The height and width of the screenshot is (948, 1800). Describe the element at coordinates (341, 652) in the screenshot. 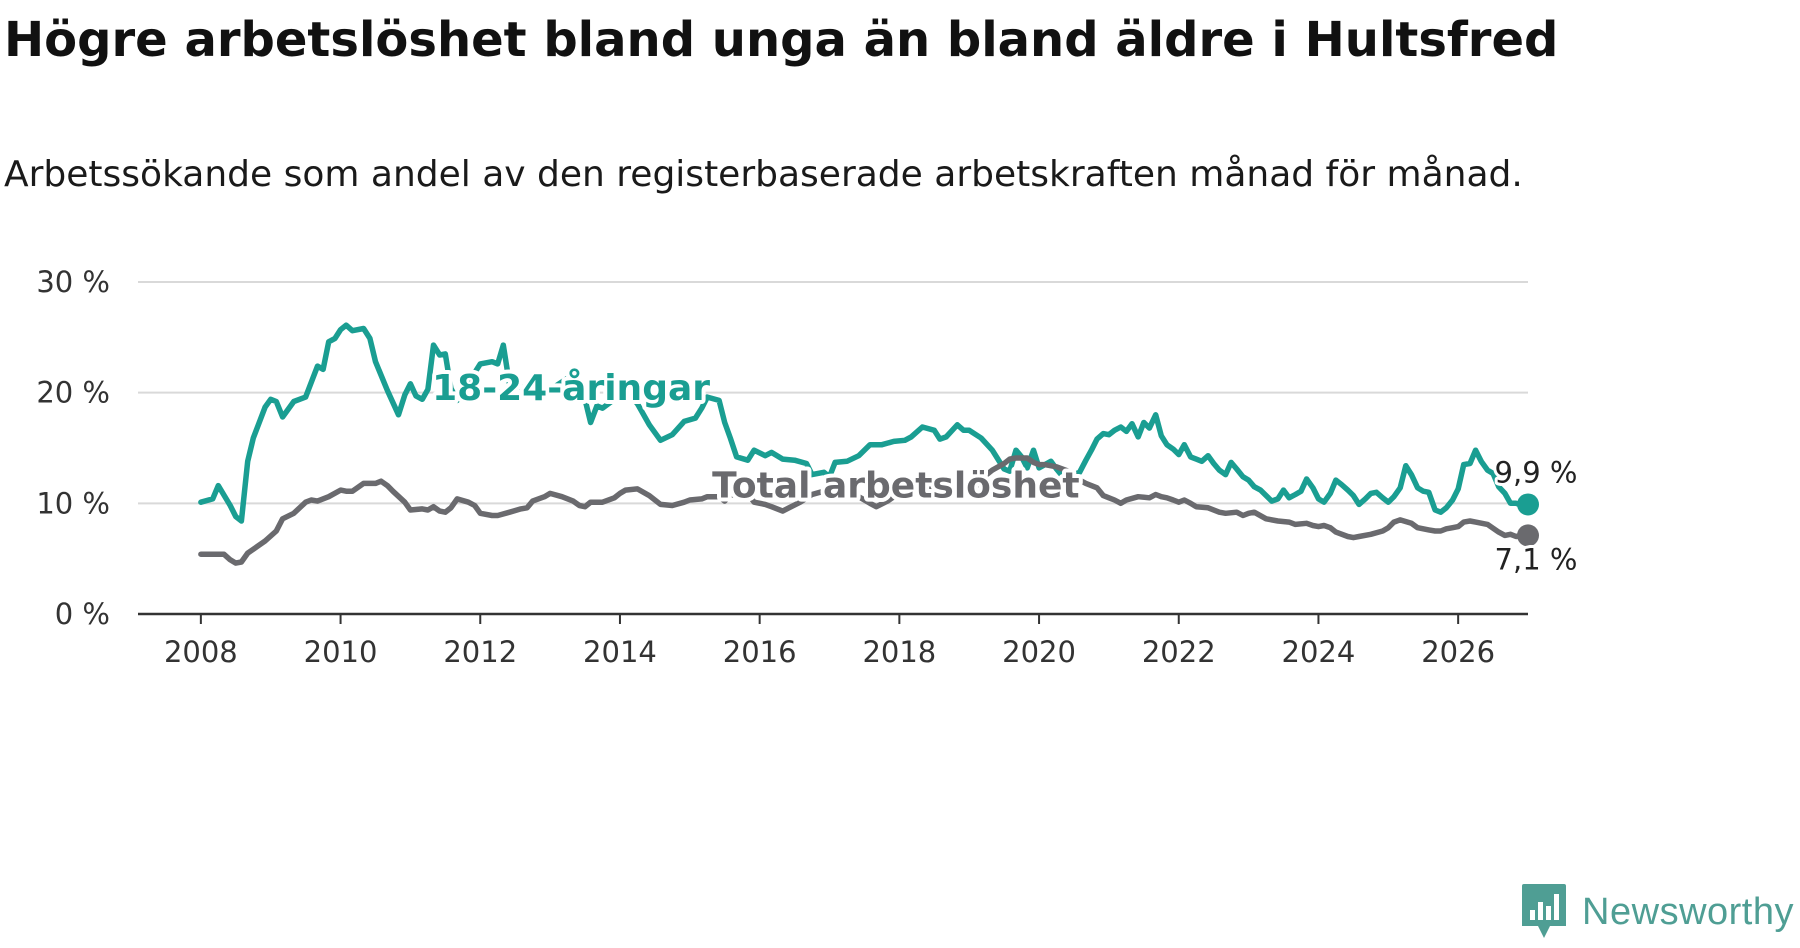

I see `x-tick-label: 2010` at that location.